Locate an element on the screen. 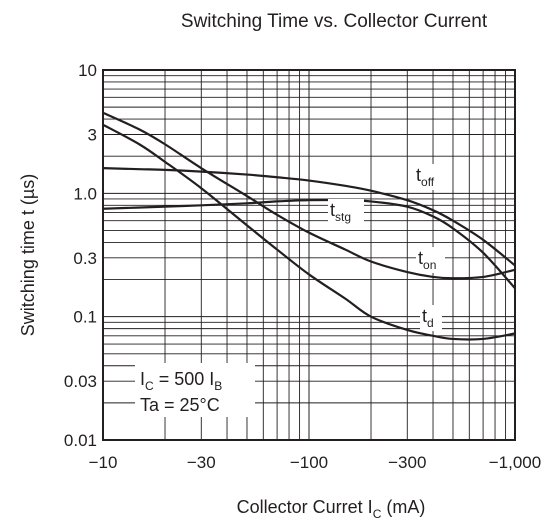 This screenshot has width=552, height=525. condition-line: Ta = 25°C is located at coordinates (180, 405).